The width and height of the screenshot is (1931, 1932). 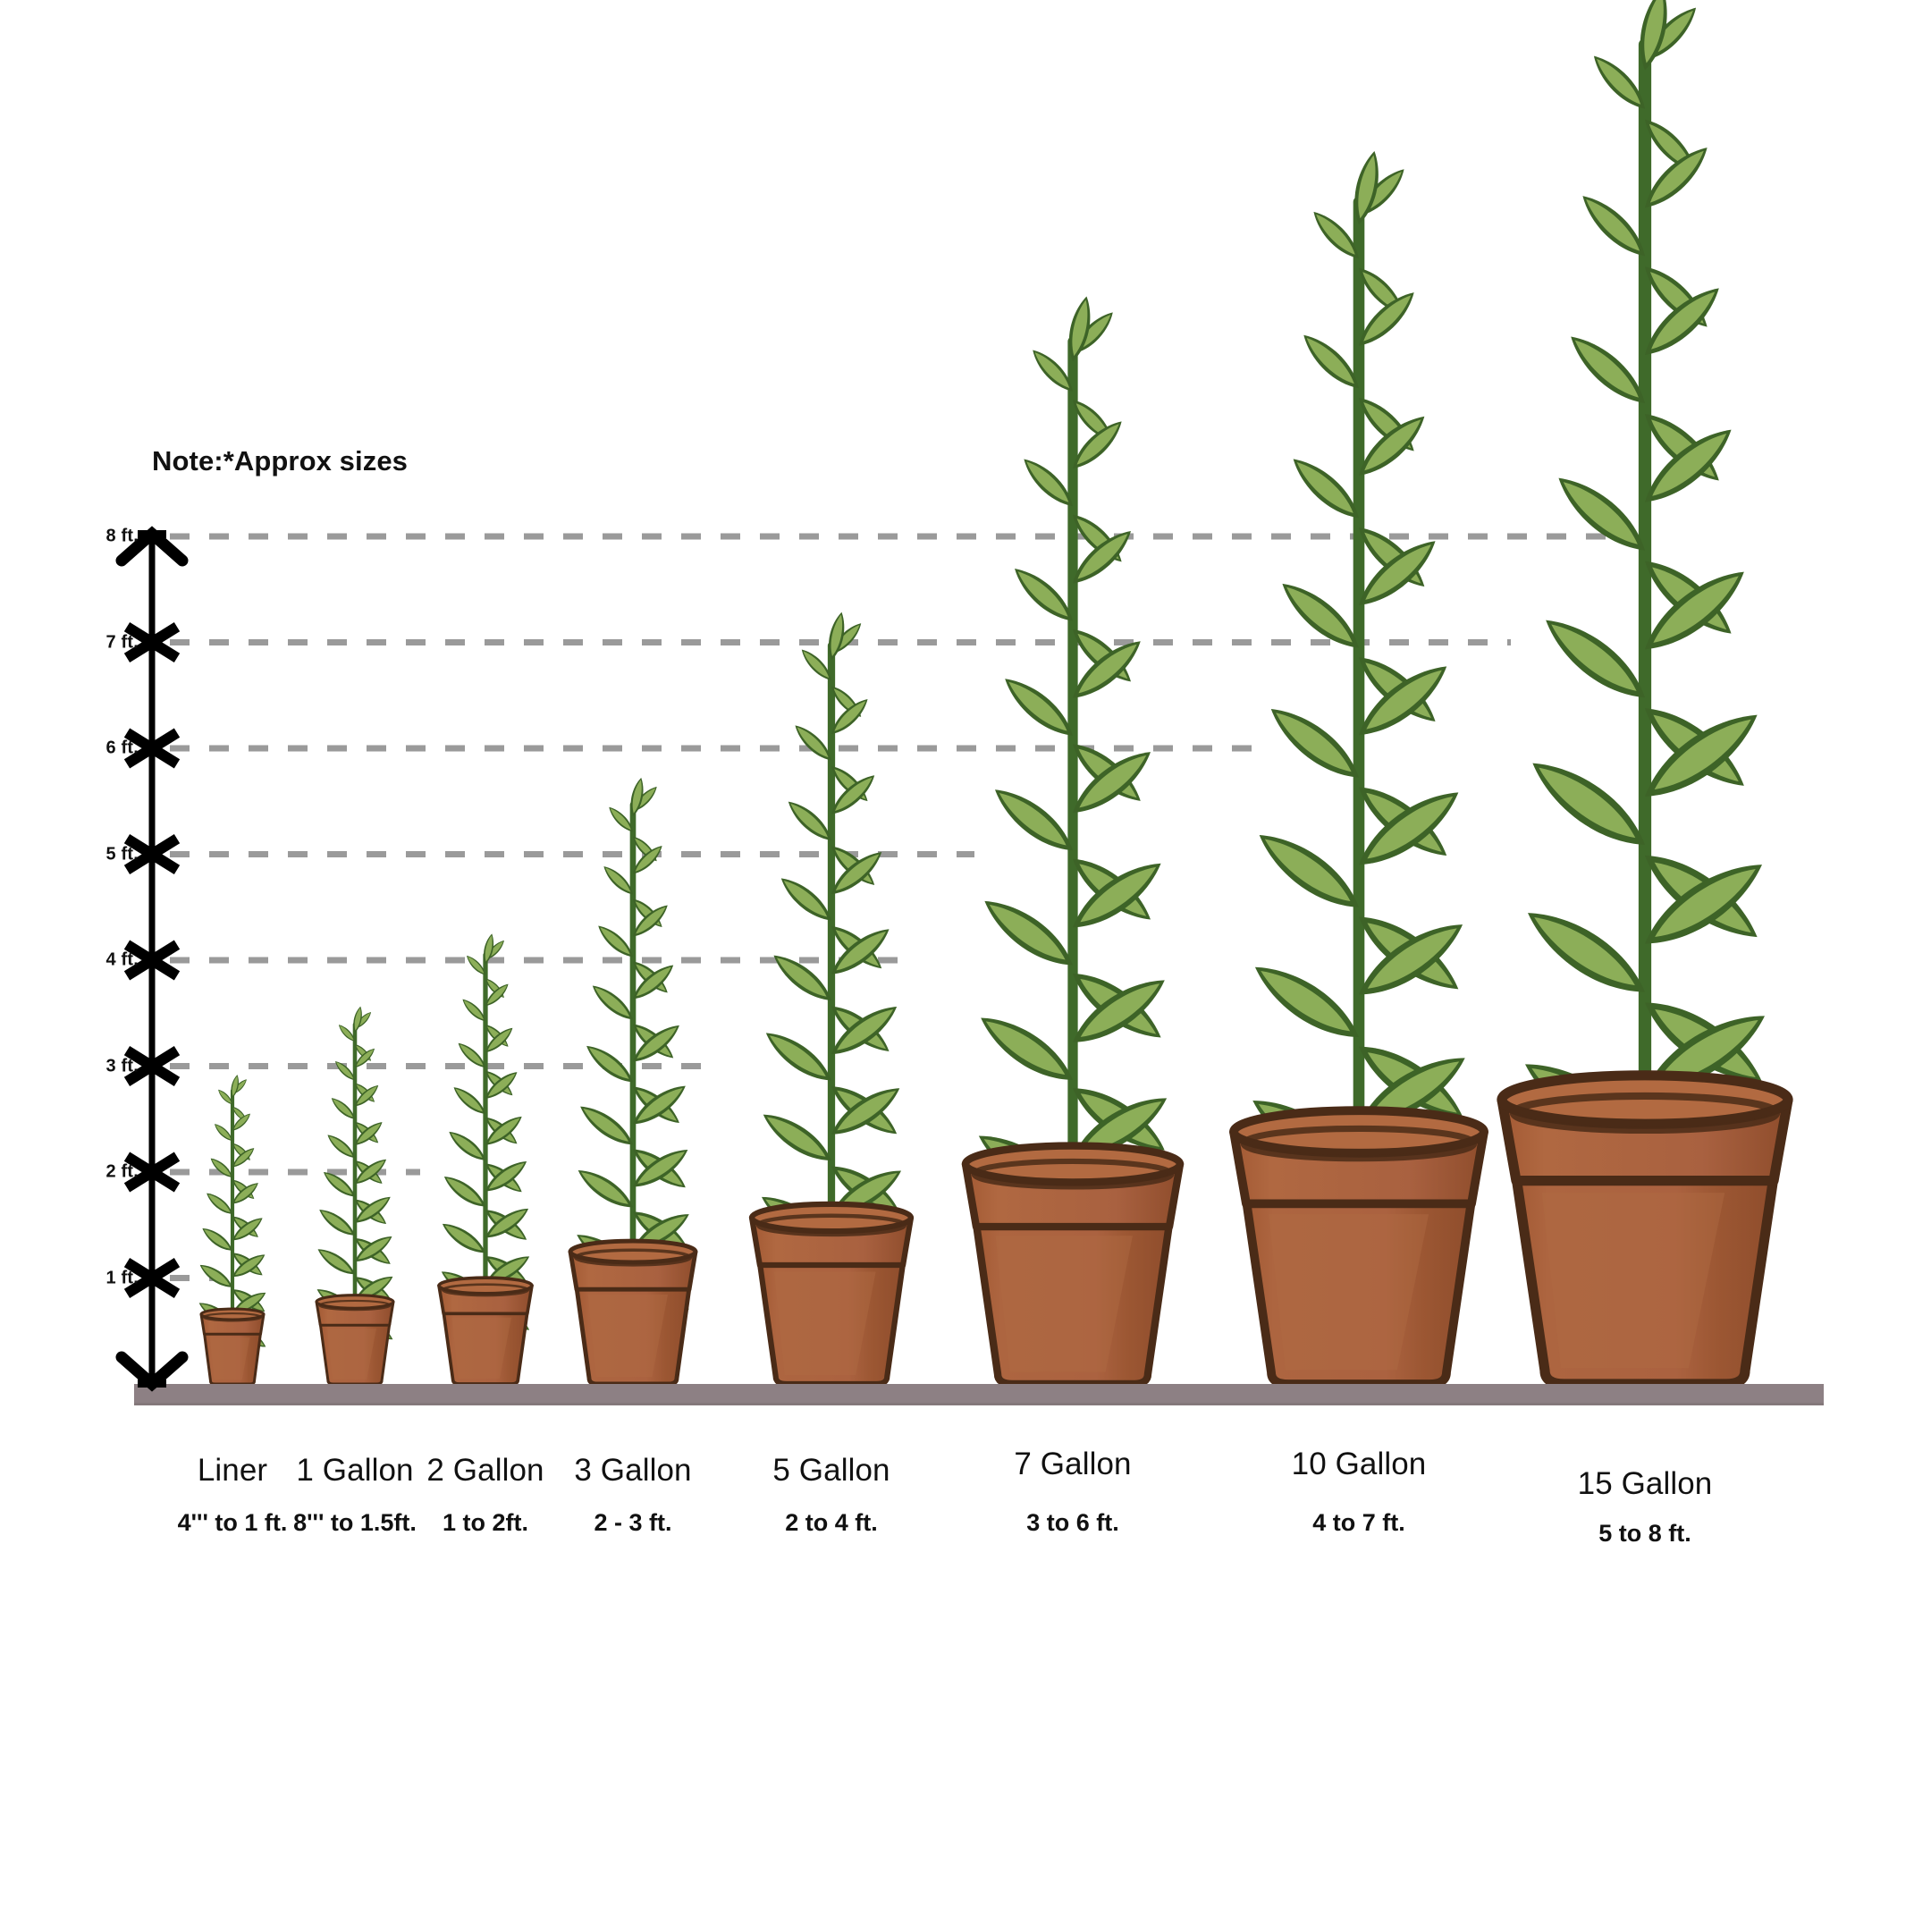 What do you see at coordinates (122, 854) in the screenshot?
I see `axis-label-5ft: 5 ft.` at bounding box center [122, 854].